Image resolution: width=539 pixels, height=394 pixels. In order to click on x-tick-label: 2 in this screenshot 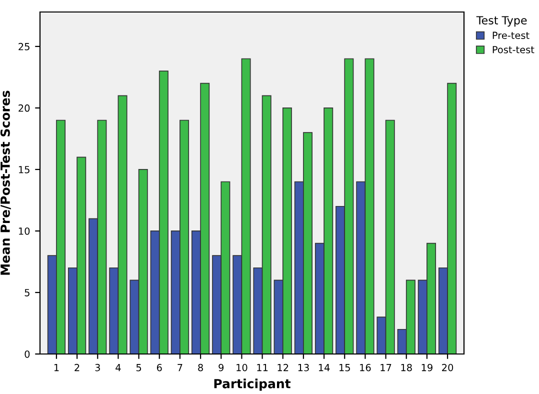, I will do `click(77, 368)`.